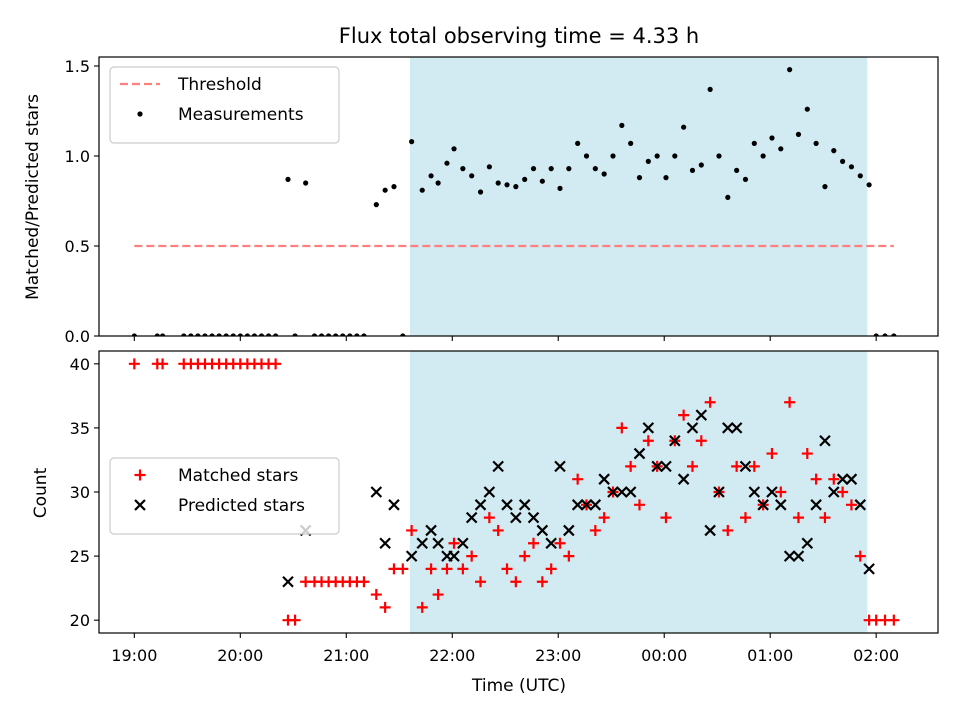  Describe the element at coordinates (140, 475) in the screenshot. I see `legend-swatch-plus` at that location.